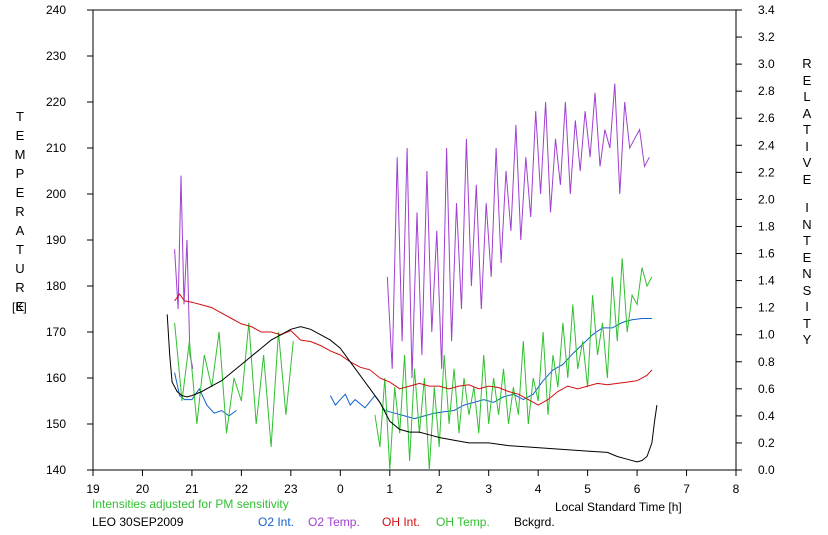 The height and width of the screenshot is (535, 828). I want to click on series-line-oh-int-, so click(413, 349).